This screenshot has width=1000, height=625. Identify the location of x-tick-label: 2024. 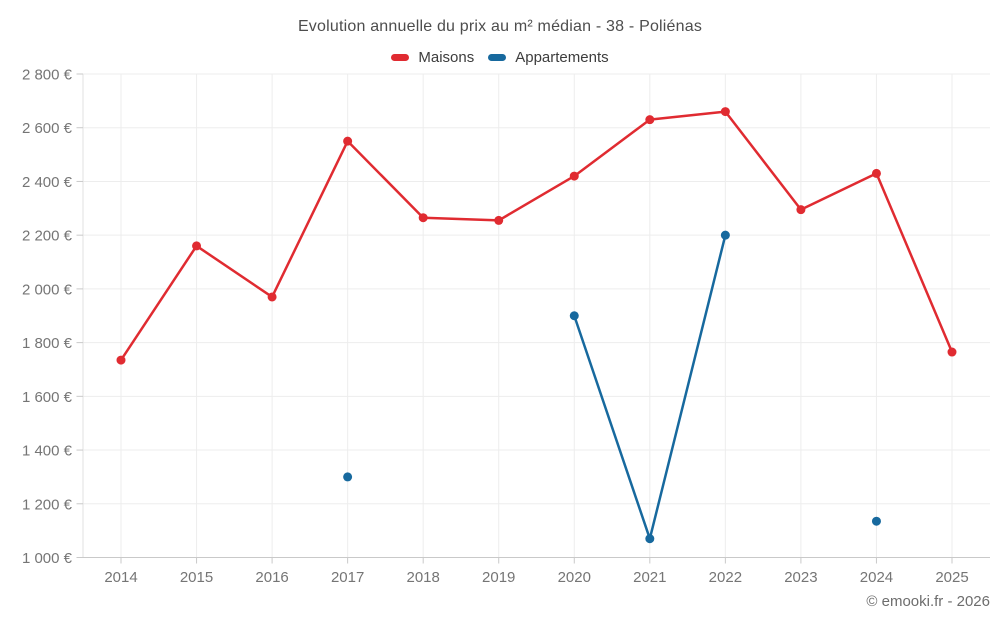
(876, 577).